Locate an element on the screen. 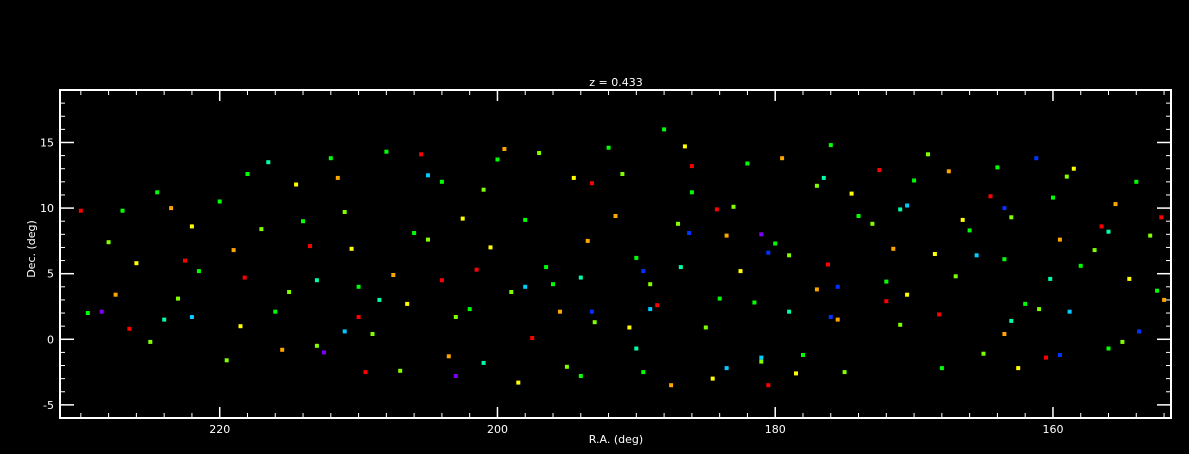  y-tick-label: 5 is located at coordinates (50, 274).